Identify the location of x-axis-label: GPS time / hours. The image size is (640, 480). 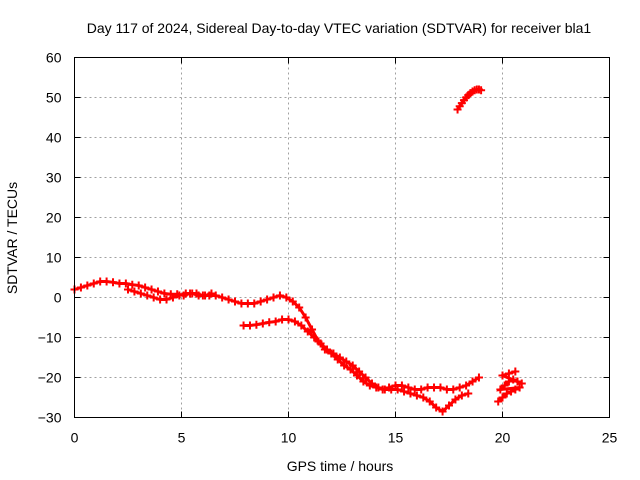
(340, 466).